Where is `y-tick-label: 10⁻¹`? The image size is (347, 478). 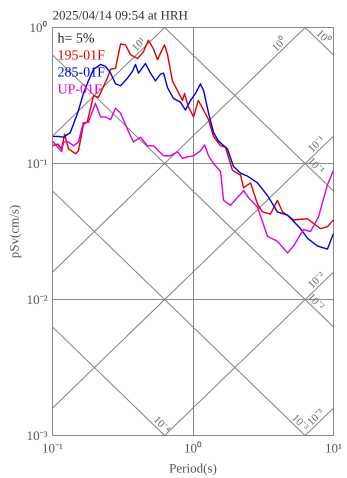
y-tick-label: 10⁻¹ is located at coordinates (37, 163).